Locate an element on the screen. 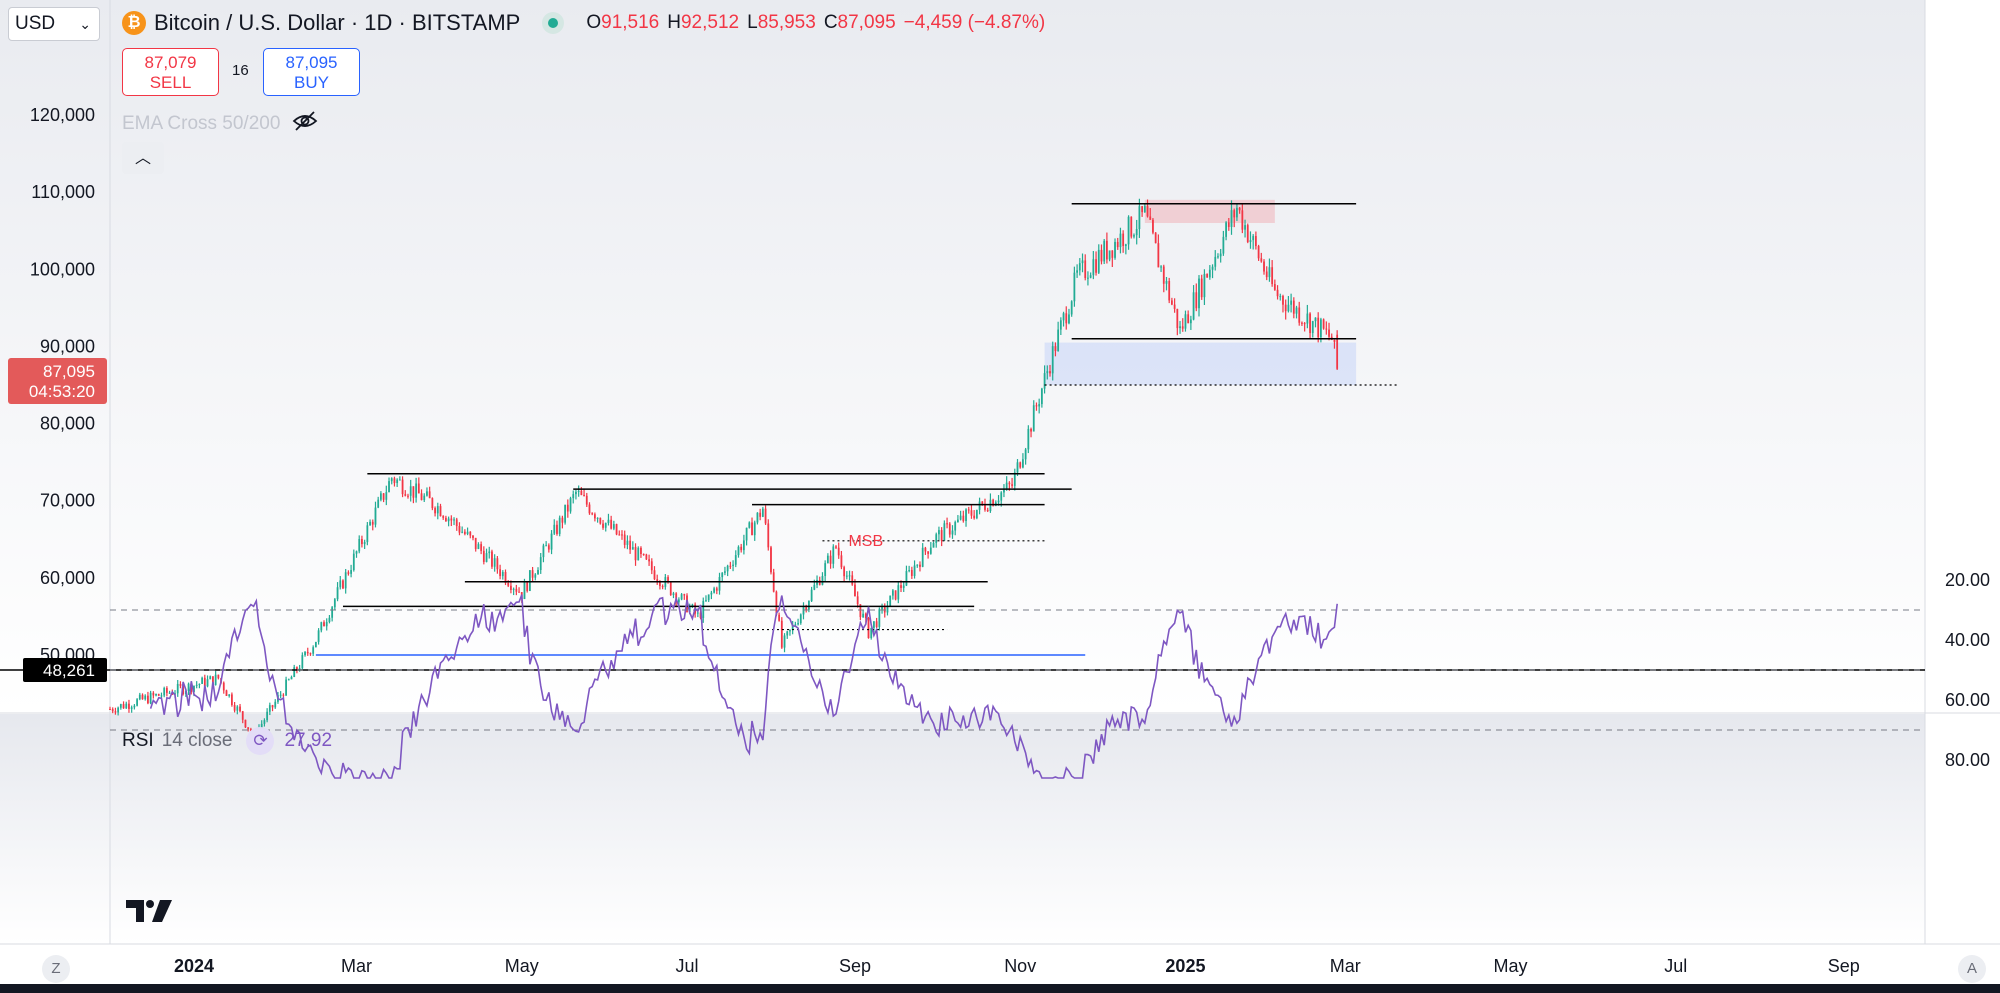 The image size is (2000, 993). price-tick-label: 120,000 is located at coordinates (62, 115).